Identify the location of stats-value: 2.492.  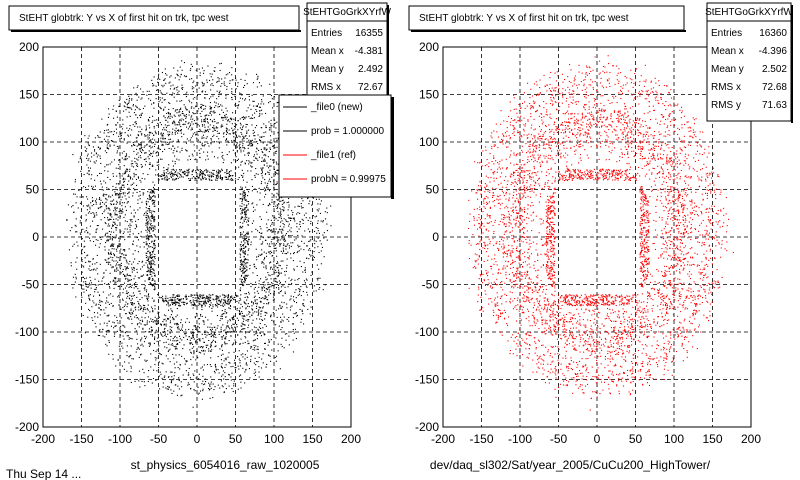
(370, 69).